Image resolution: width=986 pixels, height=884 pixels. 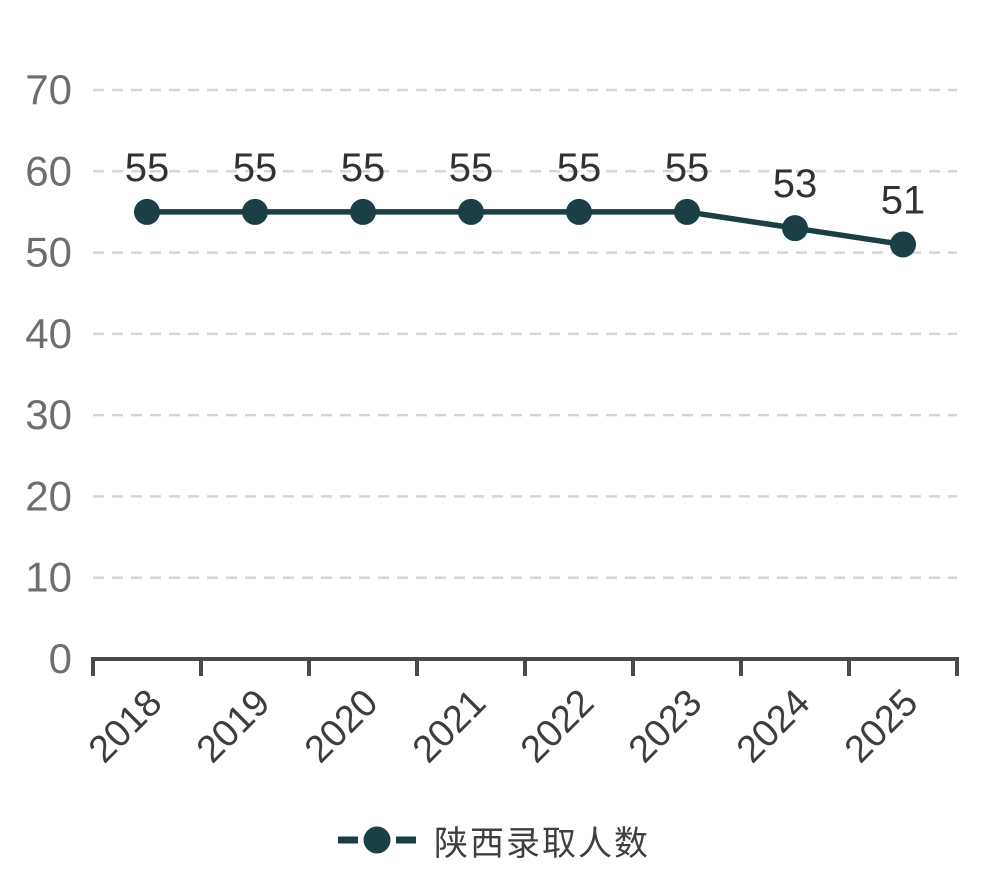 I want to click on y-axis-tick-label: 0, so click(x=60, y=658).